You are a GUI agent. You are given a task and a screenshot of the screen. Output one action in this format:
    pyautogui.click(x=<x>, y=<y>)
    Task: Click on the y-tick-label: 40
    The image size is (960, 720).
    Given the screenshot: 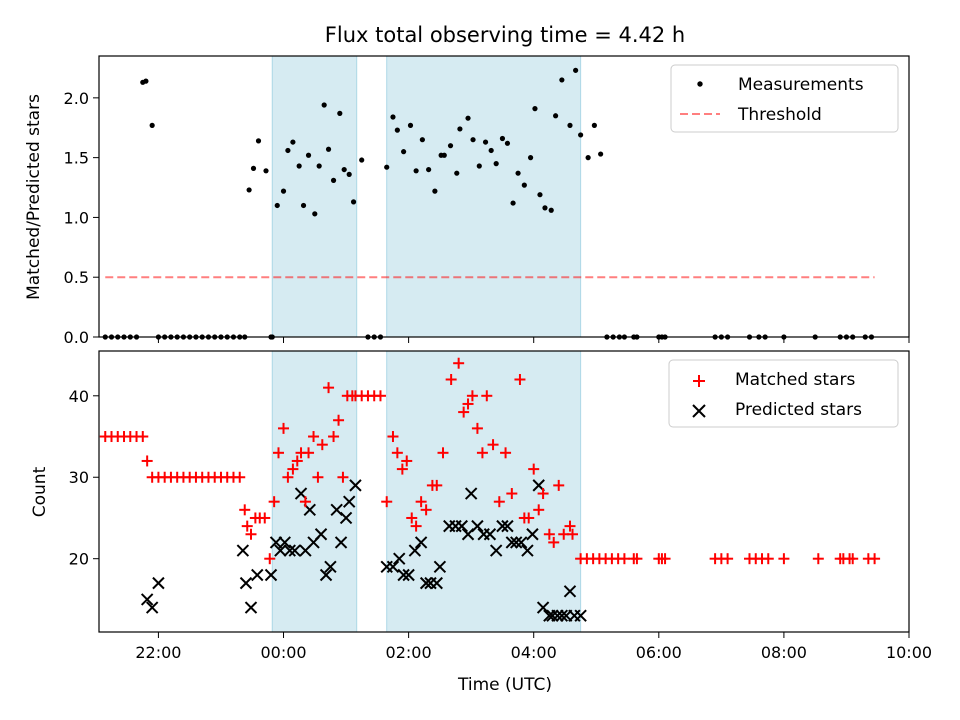 What is the action you would take?
    pyautogui.click(x=79, y=396)
    